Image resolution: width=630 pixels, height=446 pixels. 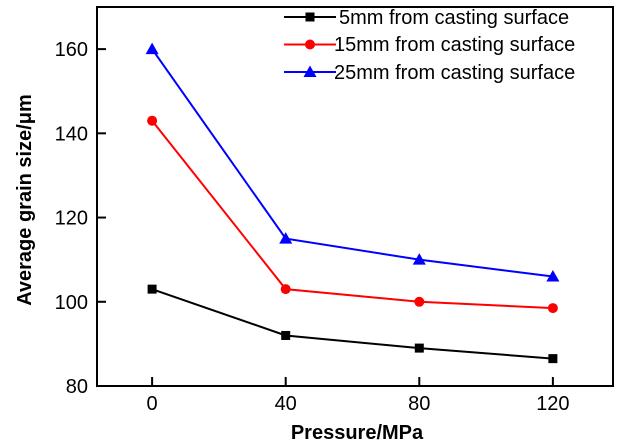 I want to click on y-tick-label: 160, so click(x=71, y=50).